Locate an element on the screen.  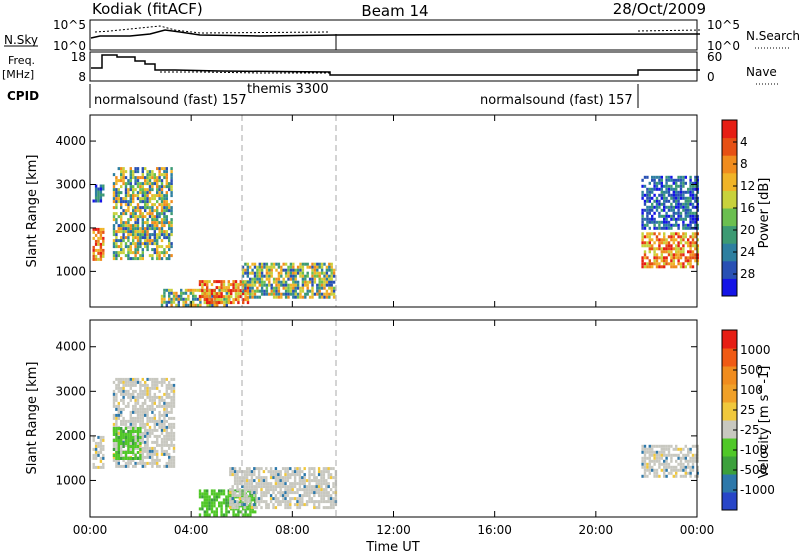
station-title: Kodiak (fitACF) is located at coordinates (147, 9).